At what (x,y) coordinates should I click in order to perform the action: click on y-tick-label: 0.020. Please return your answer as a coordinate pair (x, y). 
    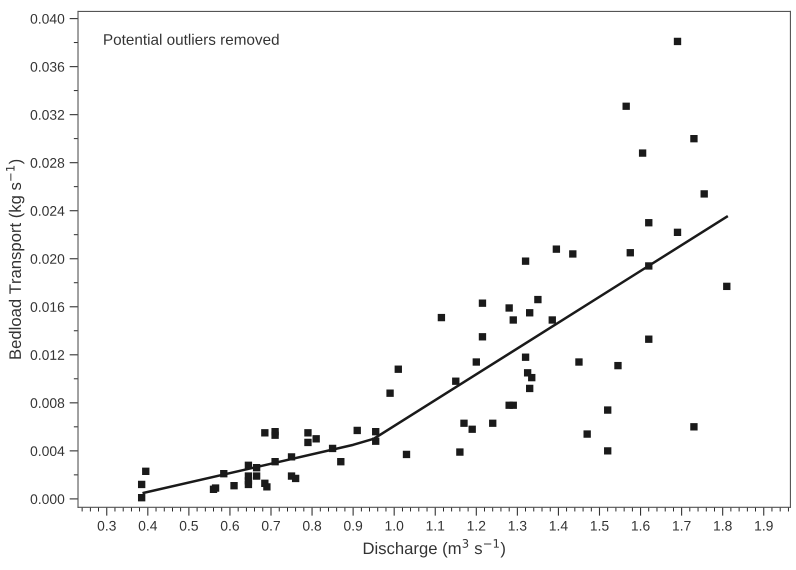
    Looking at the image, I should click on (47, 259).